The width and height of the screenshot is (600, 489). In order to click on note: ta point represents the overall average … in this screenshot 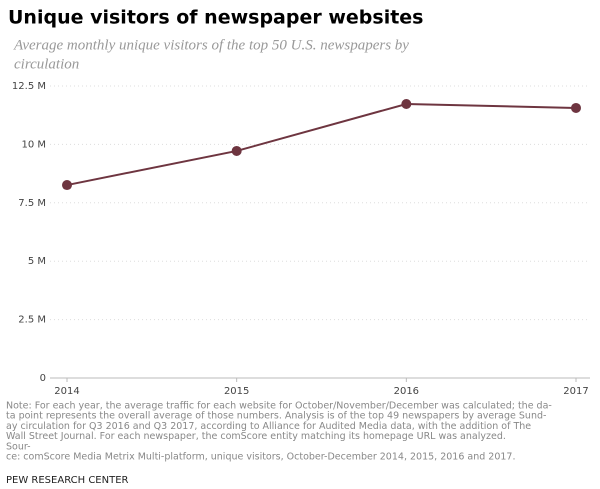, I will do `click(276, 416)`.